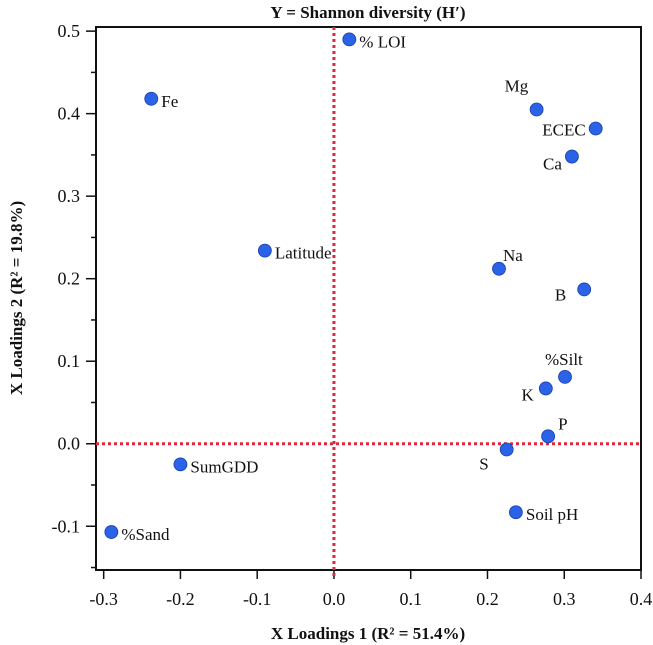 Image resolution: width=653 pixels, height=645 pixels. Describe the element at coordinates (145, 534) in the screenshot. I see `data-point-label: %Sand` at that location.